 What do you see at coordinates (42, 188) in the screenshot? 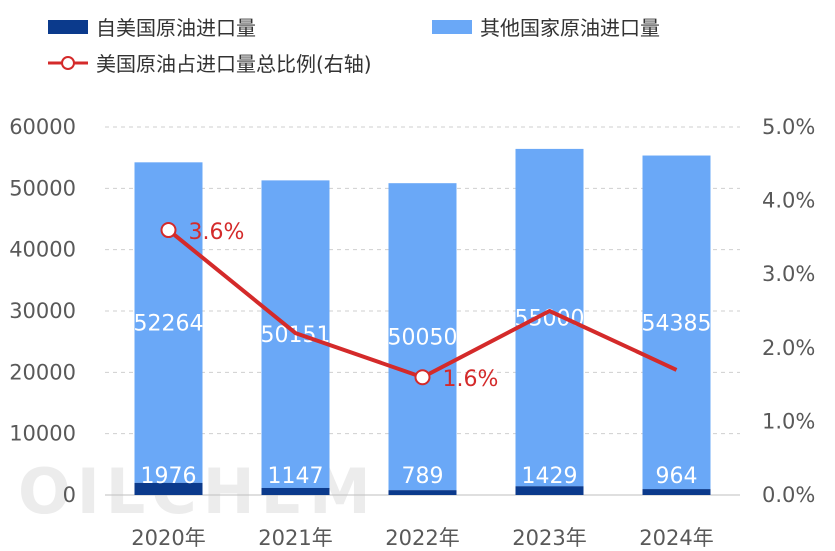
I see `y-tick-label: 50000` at bounding box center [42, 188].